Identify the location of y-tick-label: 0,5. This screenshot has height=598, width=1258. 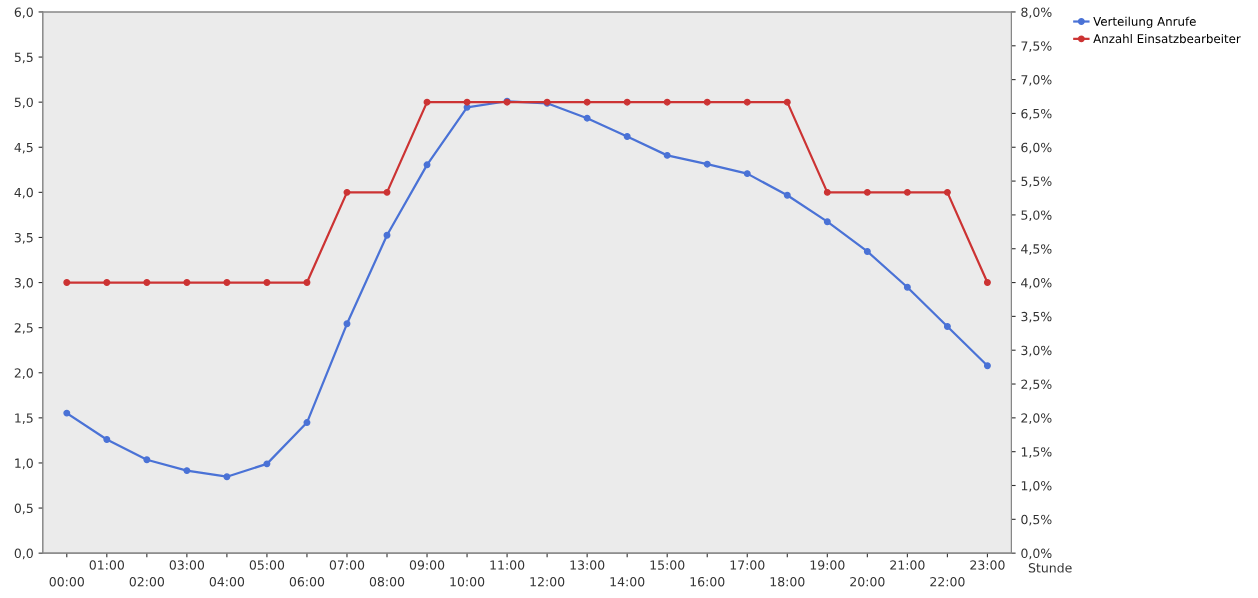
(23, 509).